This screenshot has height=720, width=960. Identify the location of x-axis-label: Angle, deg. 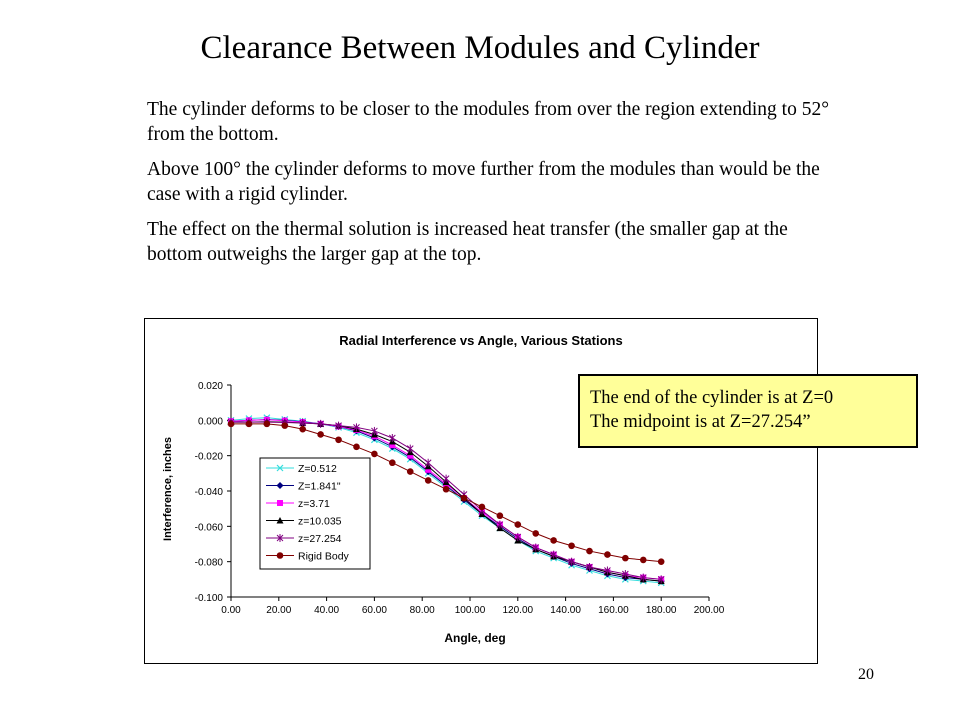
(474, 638).